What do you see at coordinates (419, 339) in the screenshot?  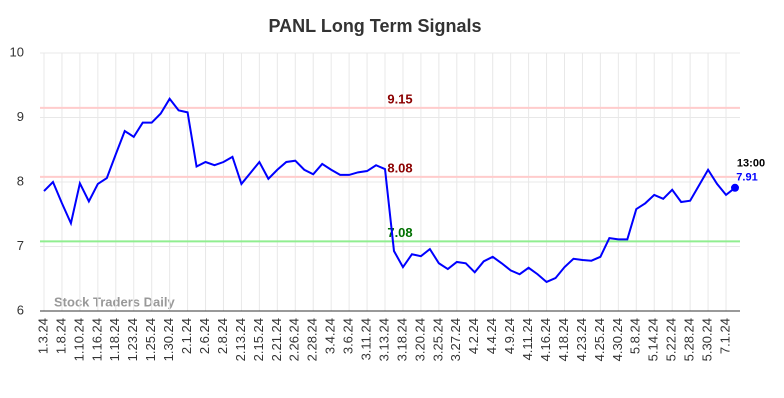 I see `x-tick-label: 3.20.24` at bounding box center [419, 339].